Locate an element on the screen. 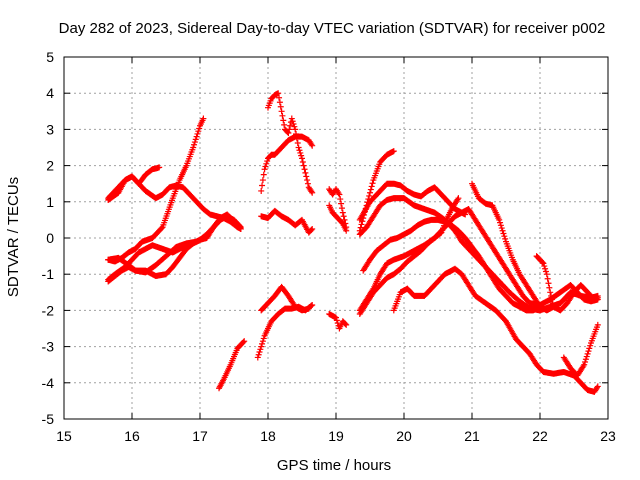 The image size is (640, 480). x-tick-label: 15 is located at coordinates (64, 436).